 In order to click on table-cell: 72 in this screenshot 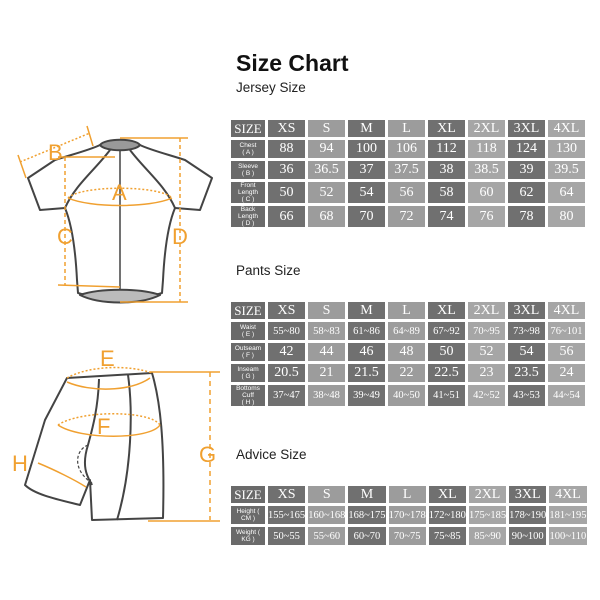, I will do `click(406, 216)`.